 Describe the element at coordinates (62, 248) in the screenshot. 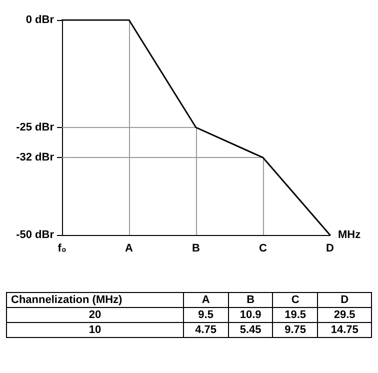

I see `x-tick-label: f₀` at that location.